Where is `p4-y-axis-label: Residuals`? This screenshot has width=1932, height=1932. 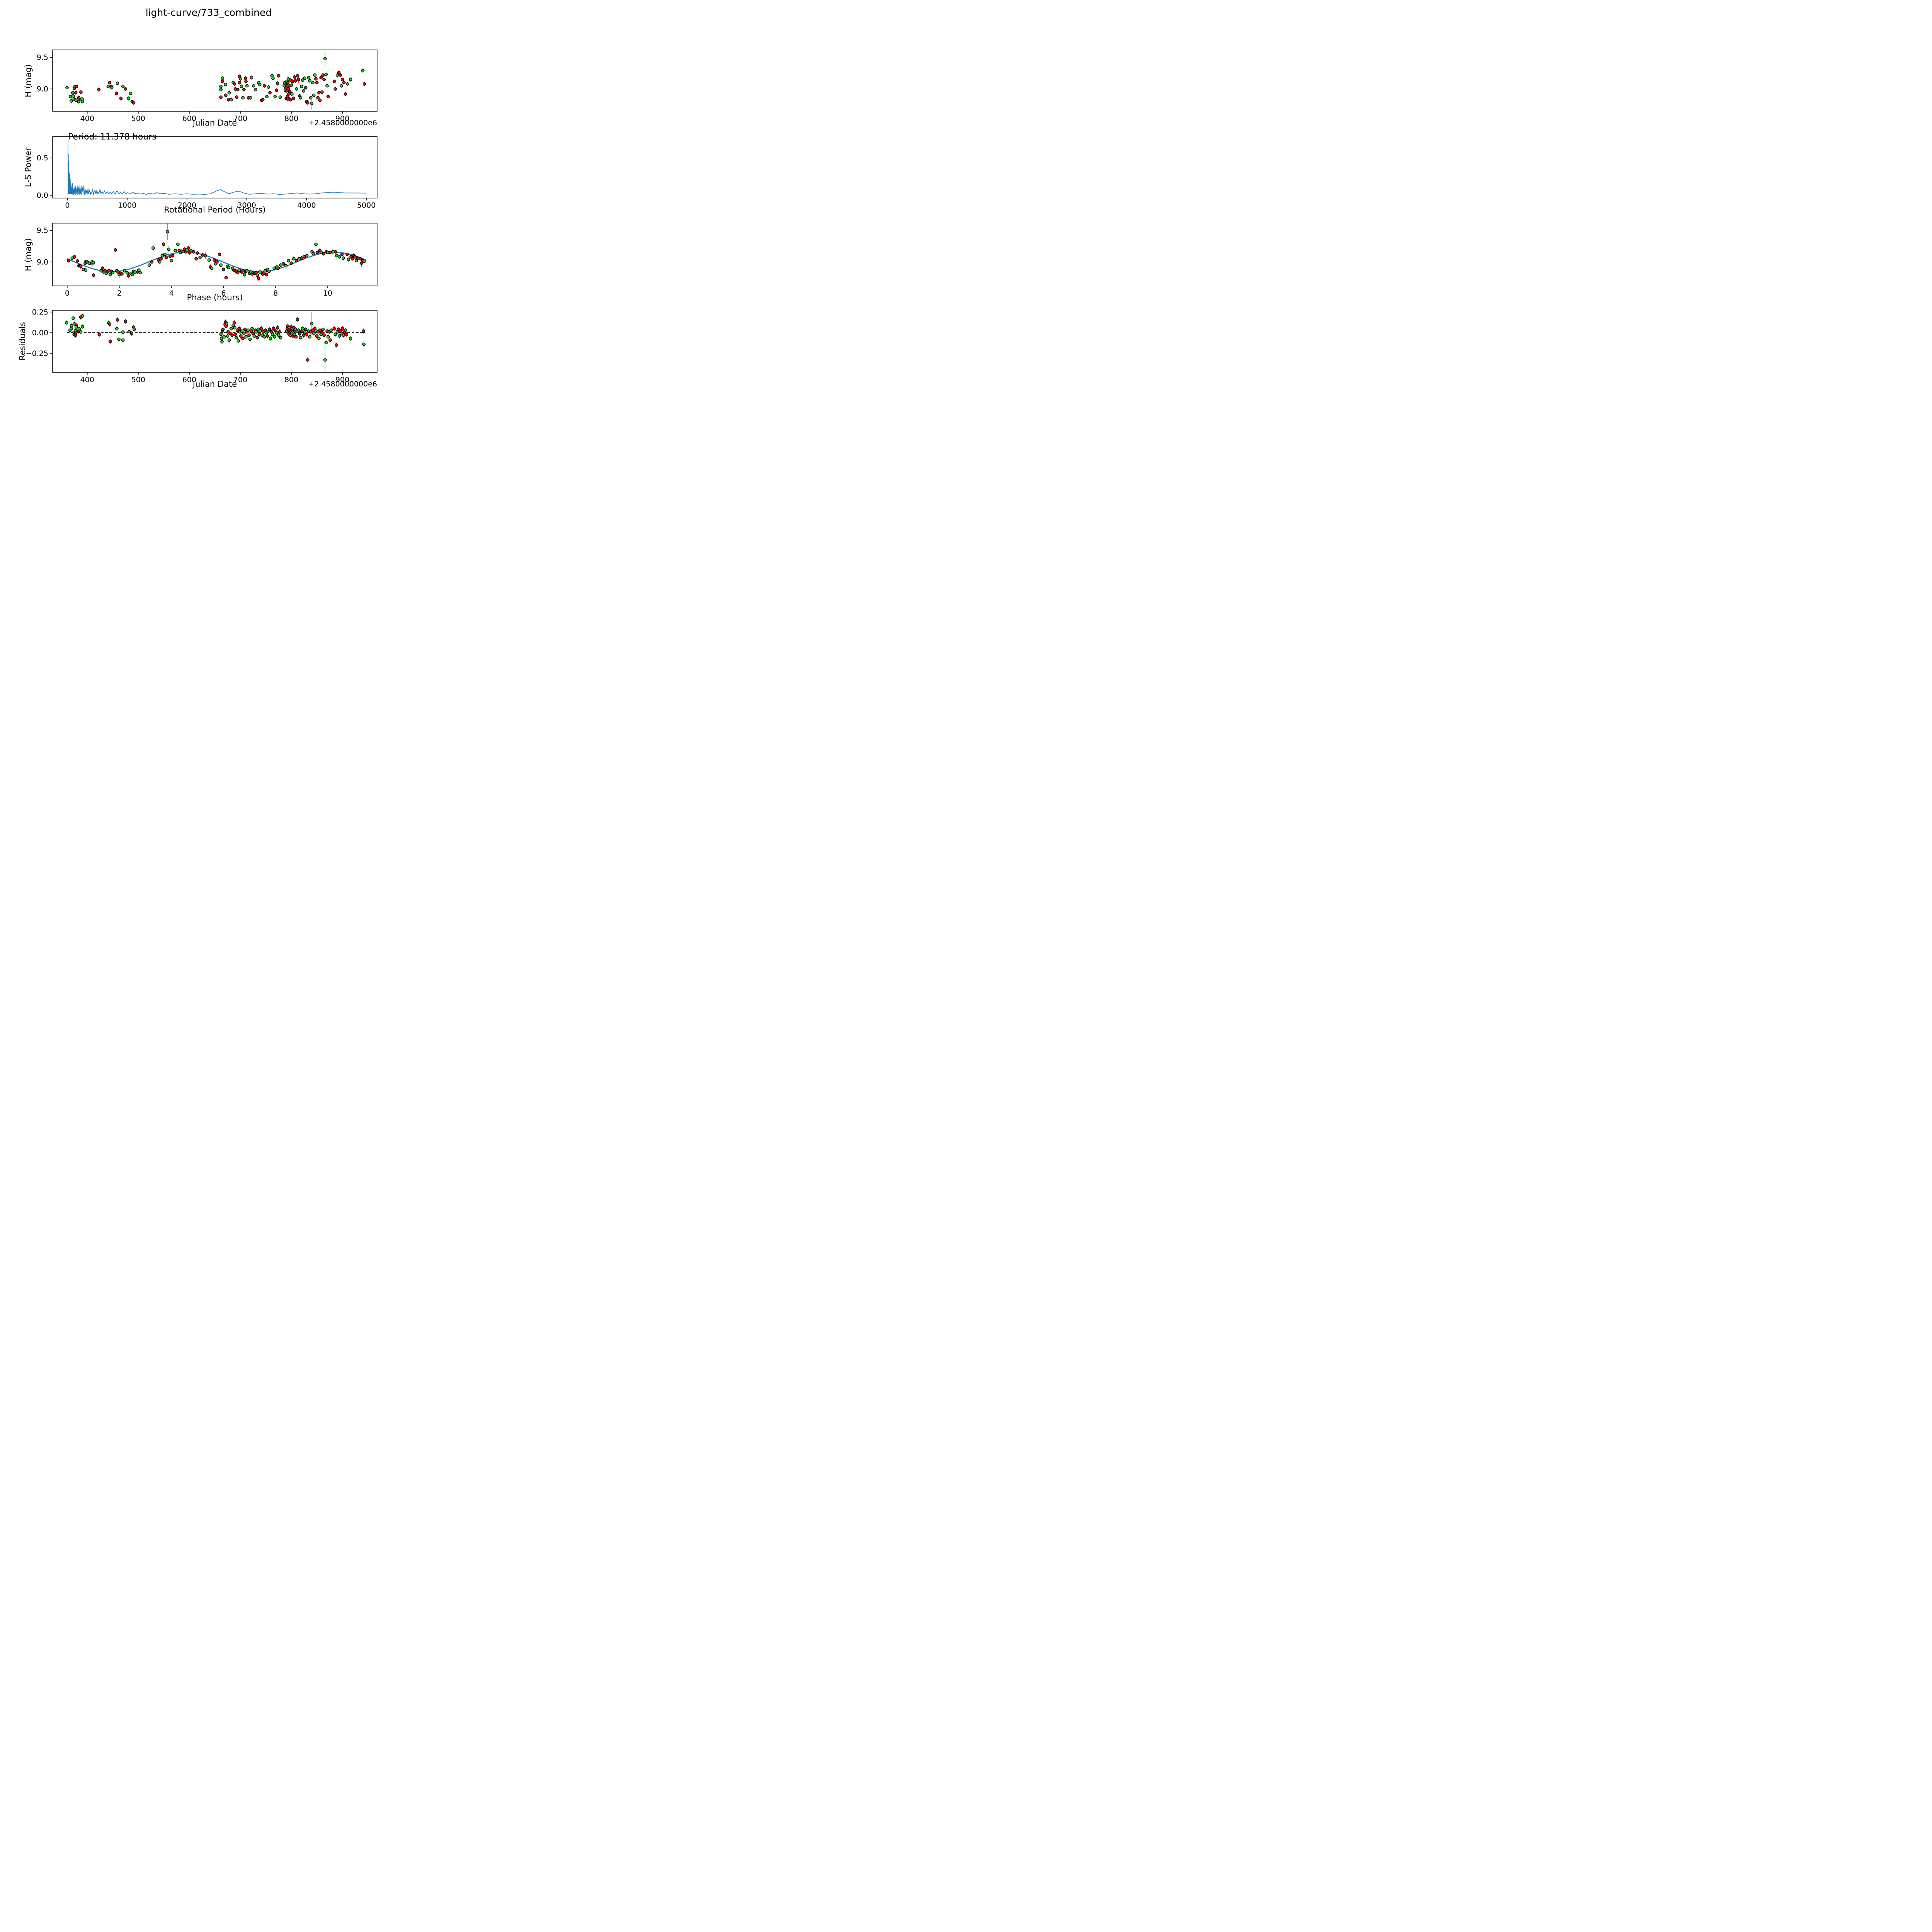
p4-y-axis-label: Residuals is located at coordinates (23, 342).